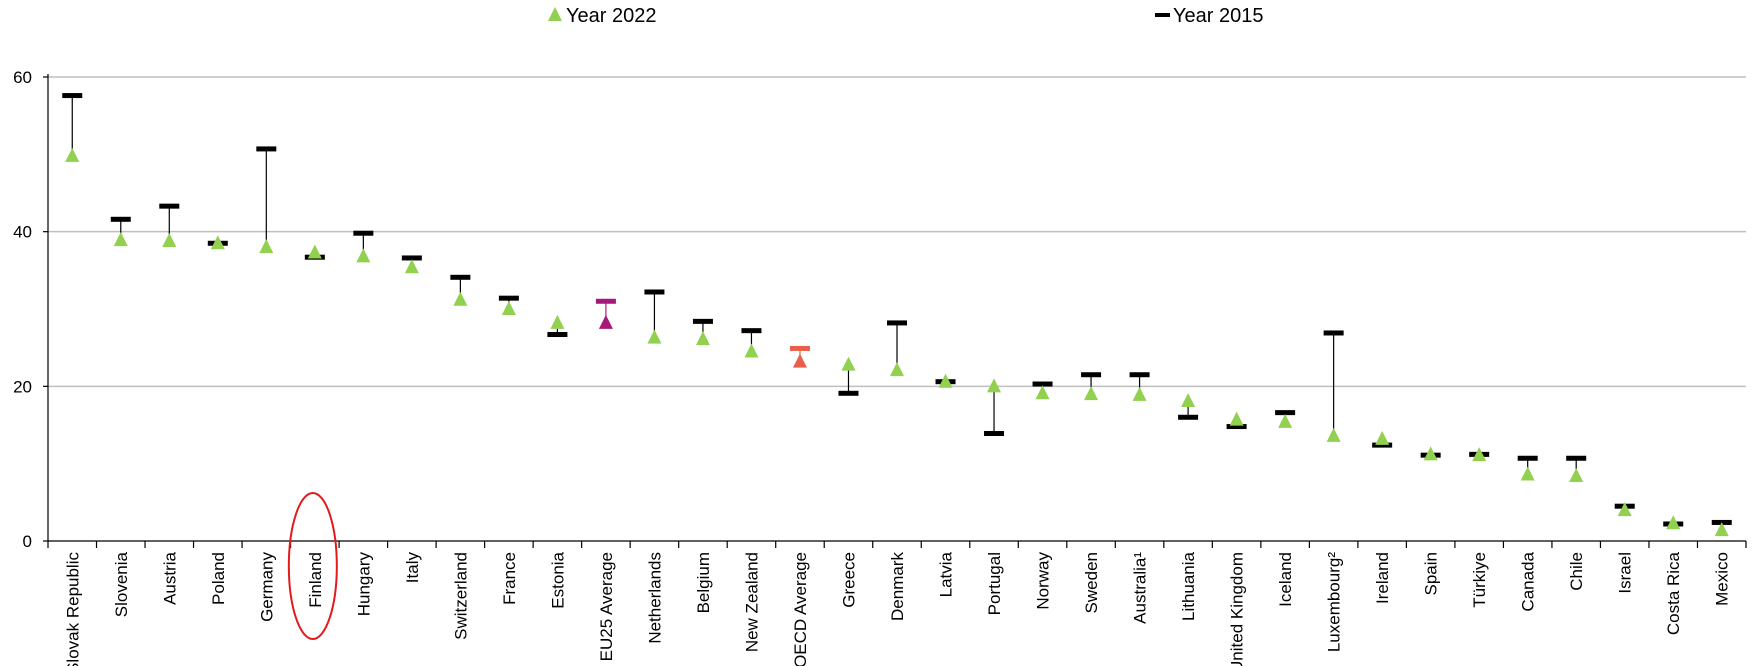 This screenshot has width=1760, height=666. I want to click on x-tick-label: Slovak Republic, so click(72, 609).